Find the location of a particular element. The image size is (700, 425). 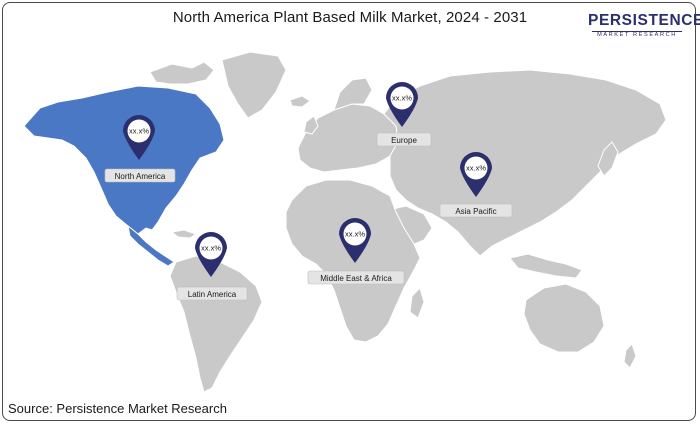

pin-north-america: xx.x% North America is located at coordinates (140, 149).